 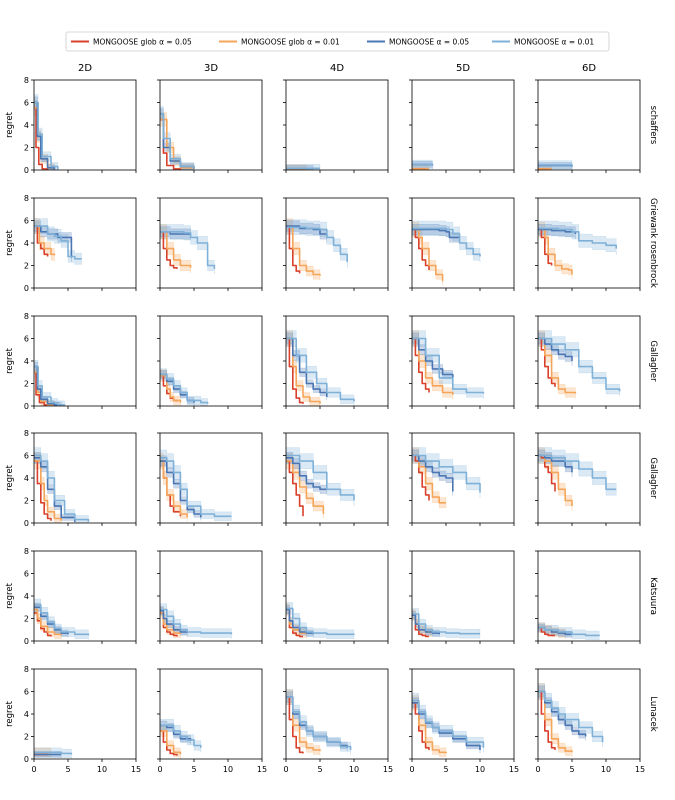 I want to click on y-tick-label: 6, so click(x=26, y=339).